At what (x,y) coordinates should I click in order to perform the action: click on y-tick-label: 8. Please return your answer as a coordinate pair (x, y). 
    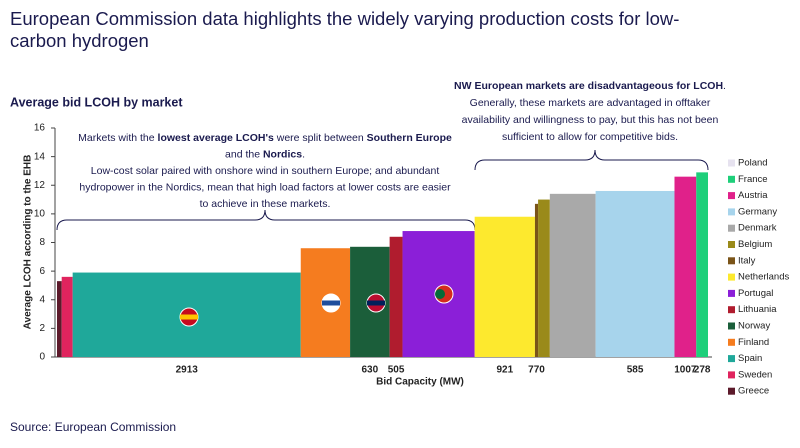
    Looking at the image, I should click on (42, 242).